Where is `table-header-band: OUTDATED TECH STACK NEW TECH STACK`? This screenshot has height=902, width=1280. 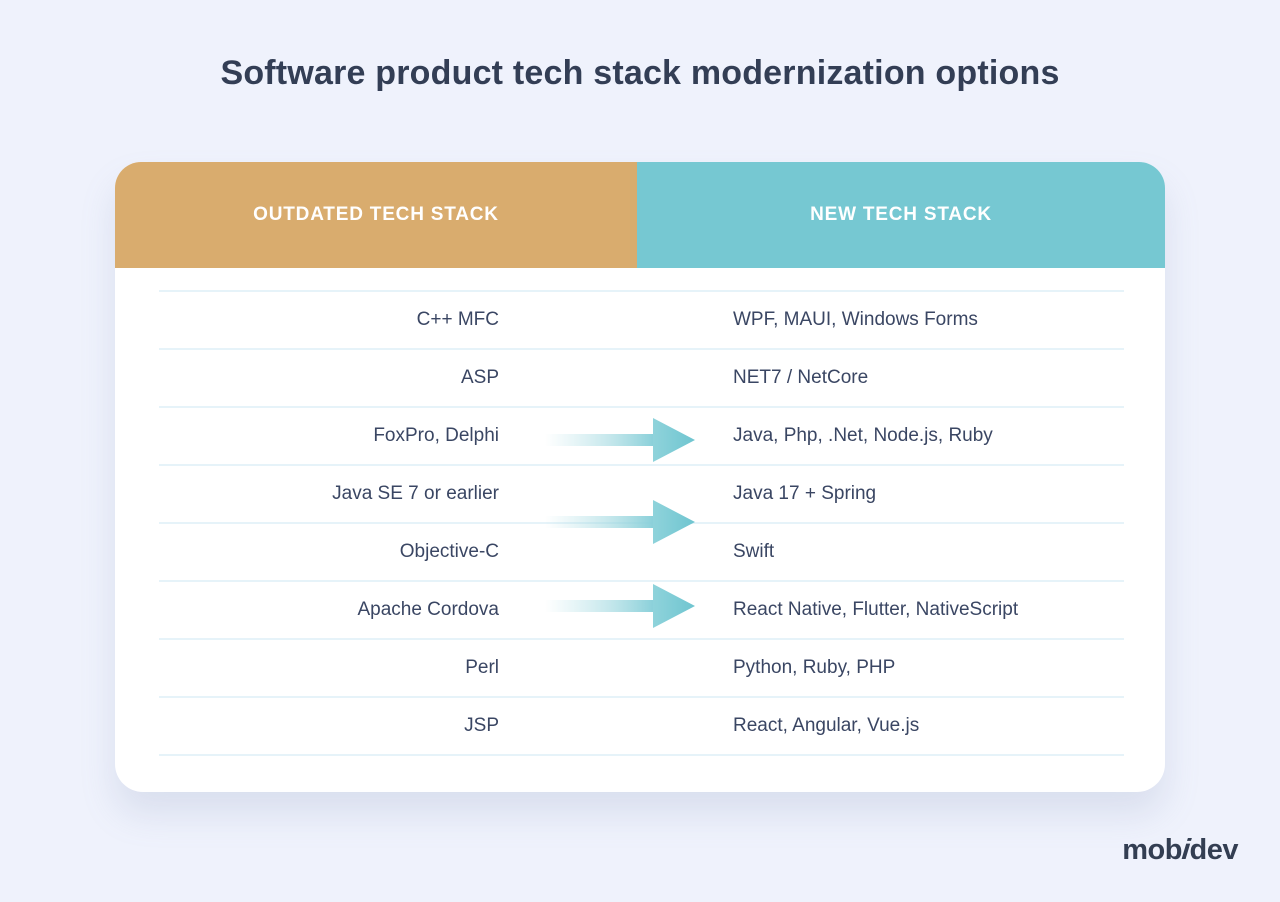
table-header-band: OUTDATED TECH STACK NEW TECH STACK is located at coordinates (640, 215).